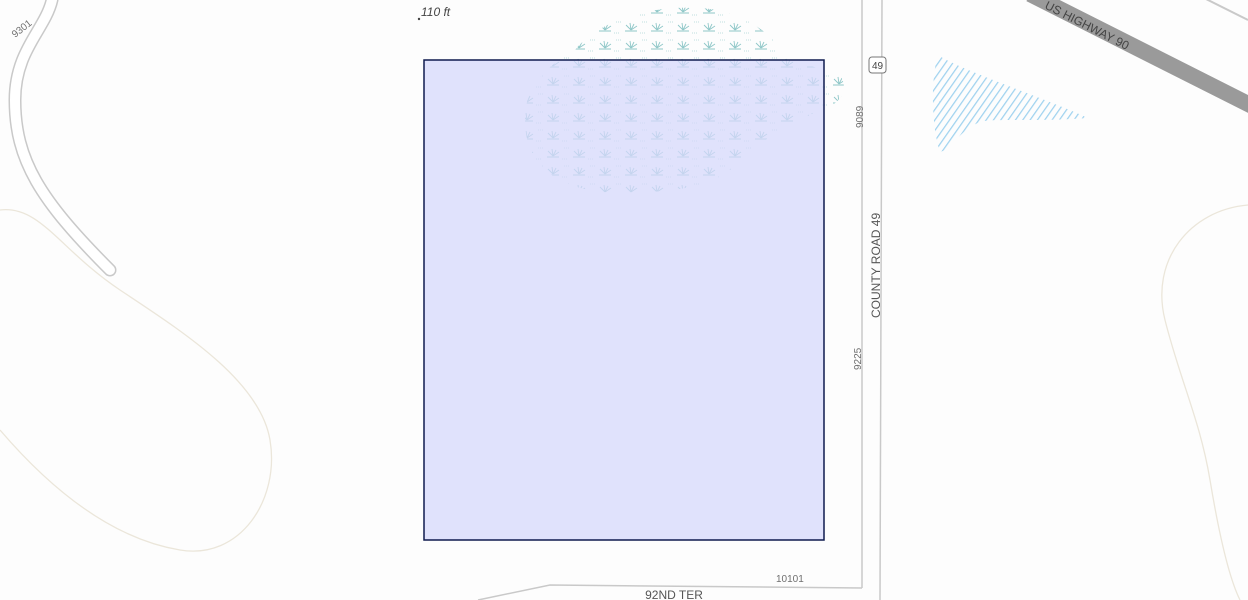 The width and height of the screenshot is (1248, 600). Describe the element at coordinates (1137, 56) in the screenshot. I see `highway` at that location.